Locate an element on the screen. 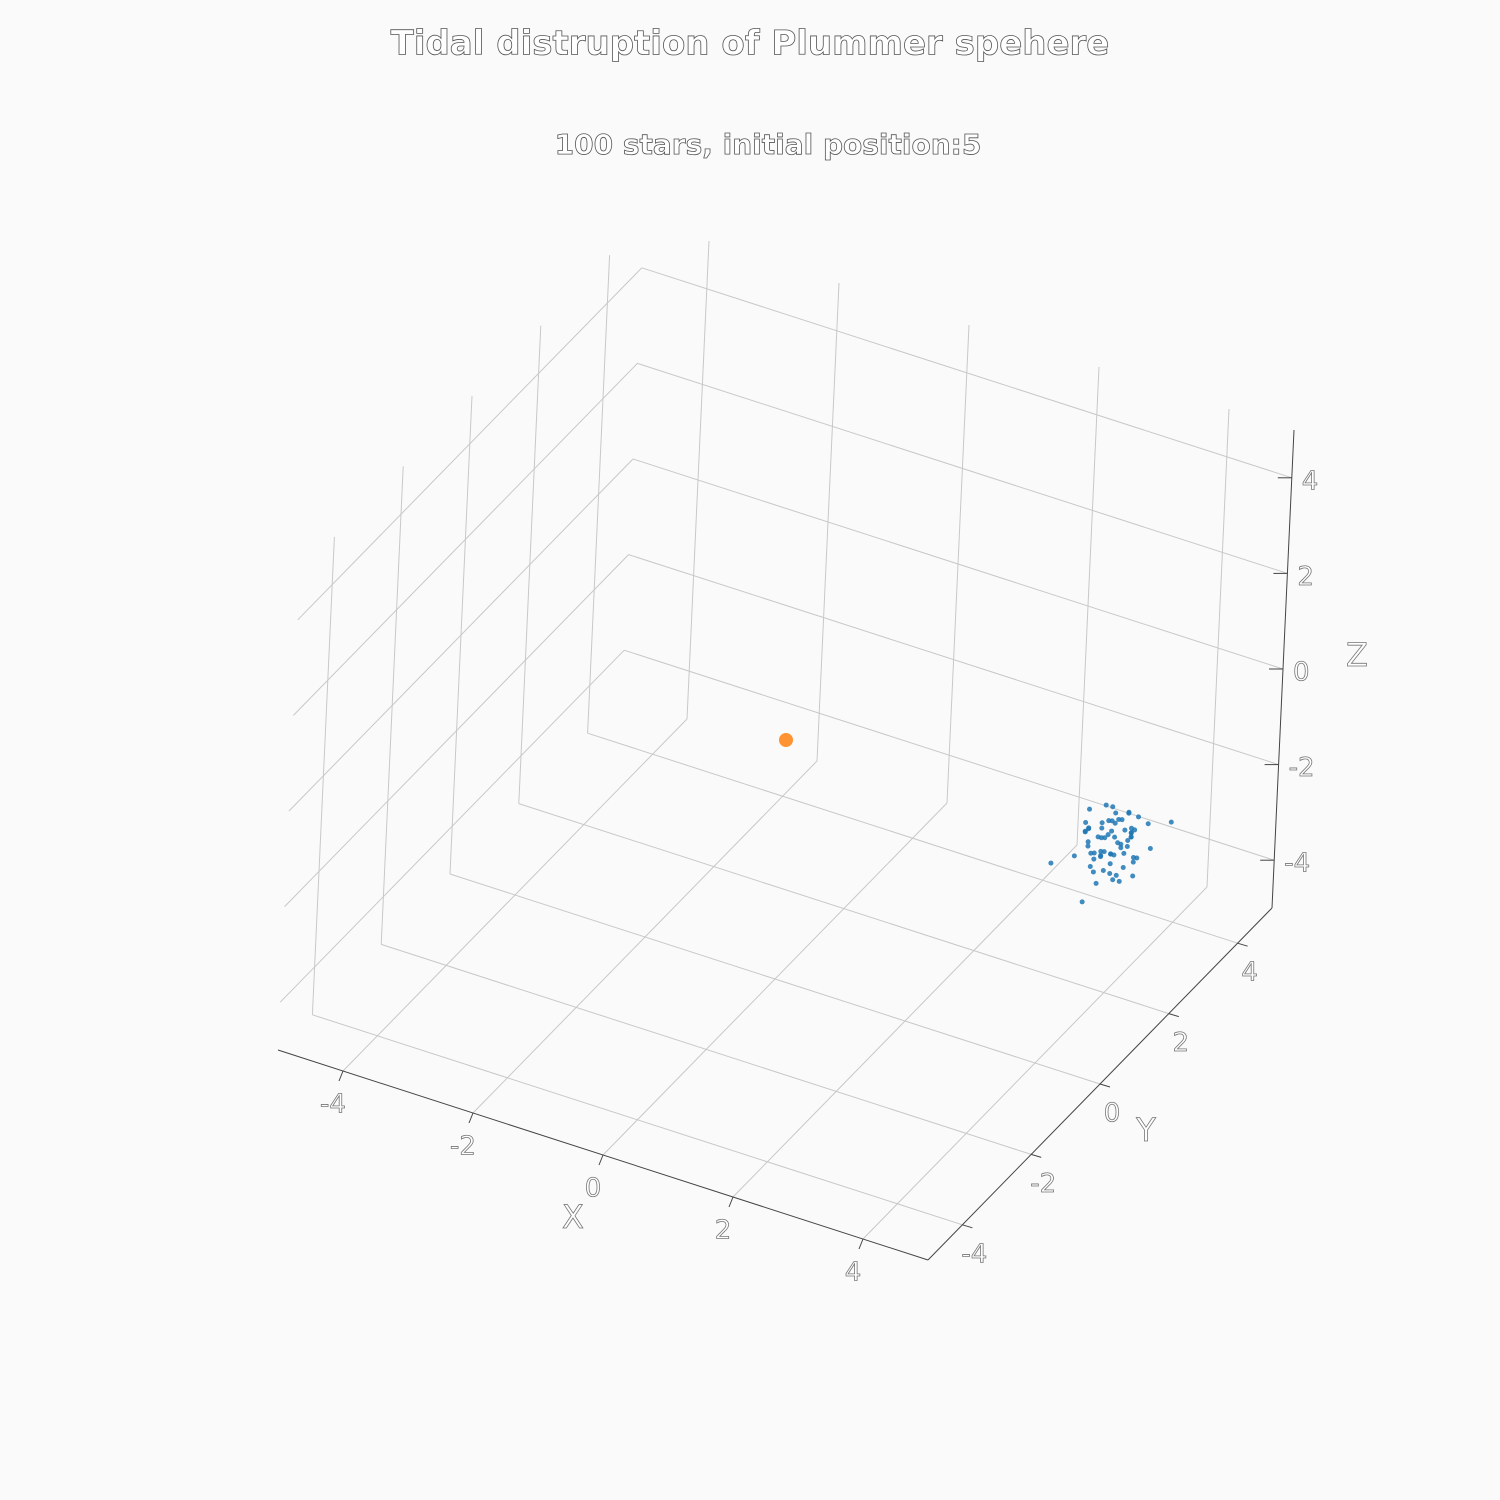 This screenshot has height=1500, width=1500. chart-subtitle: 100 stars, initial position:5 is located at coordinates (768, 144).